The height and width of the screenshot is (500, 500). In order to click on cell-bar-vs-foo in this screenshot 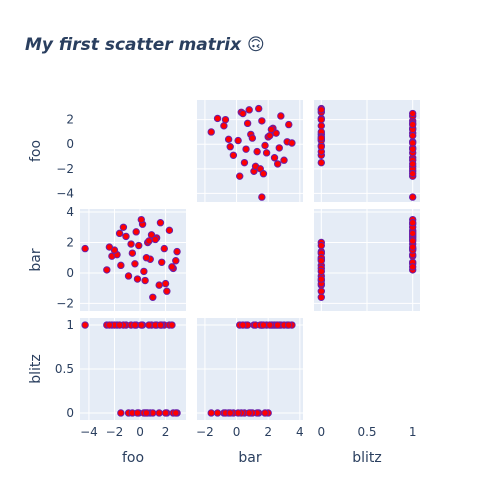, I will do `click(133, 260)`.